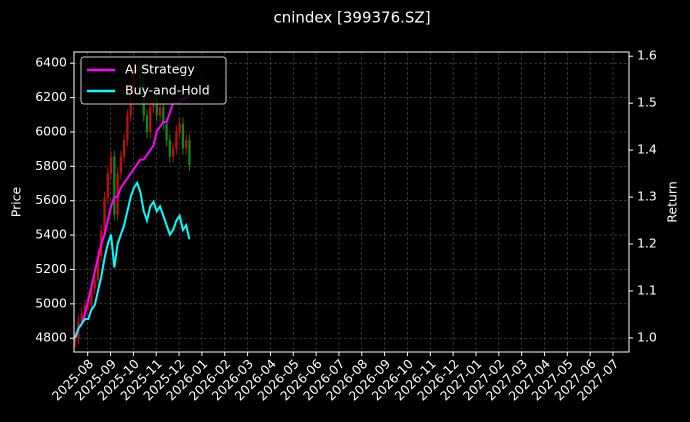 This screenshot has width=690, height=422. What do you see at coordinates (51, 130) in the screenshot?
I see `y-tick-label: 6000` at bounding box center [51, 130].